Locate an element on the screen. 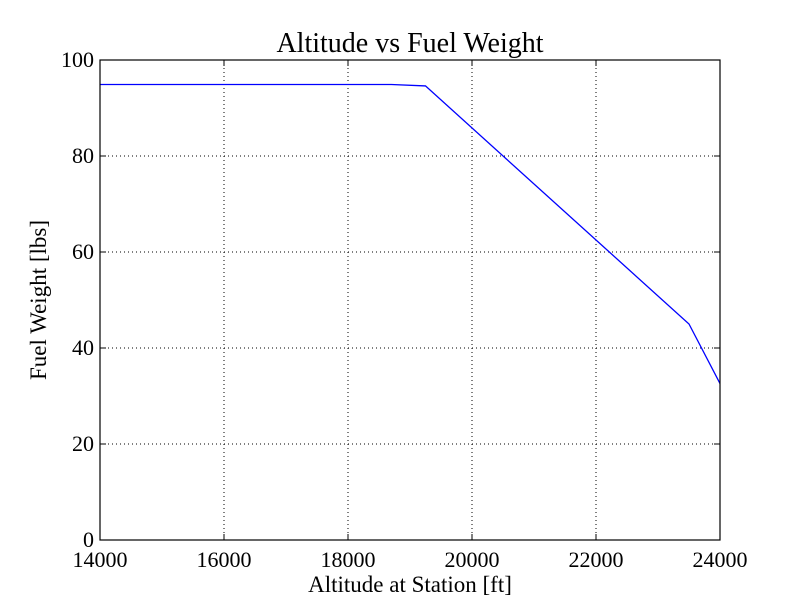  x-tick-label: 16000 is located at coordinates (224, 559).